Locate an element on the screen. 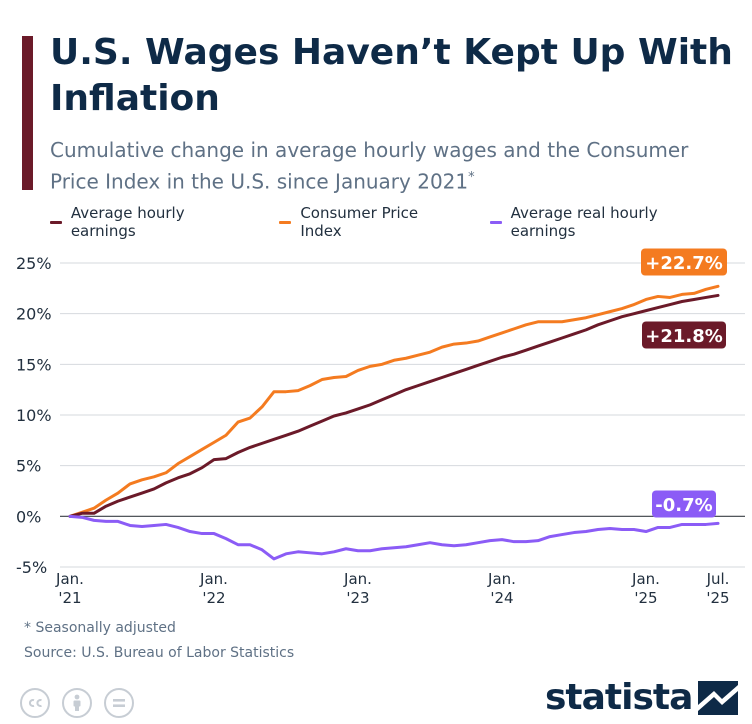 This screenshot has height=724, width=752. x-tick-label: '24 is located at coordinates (501, 598).